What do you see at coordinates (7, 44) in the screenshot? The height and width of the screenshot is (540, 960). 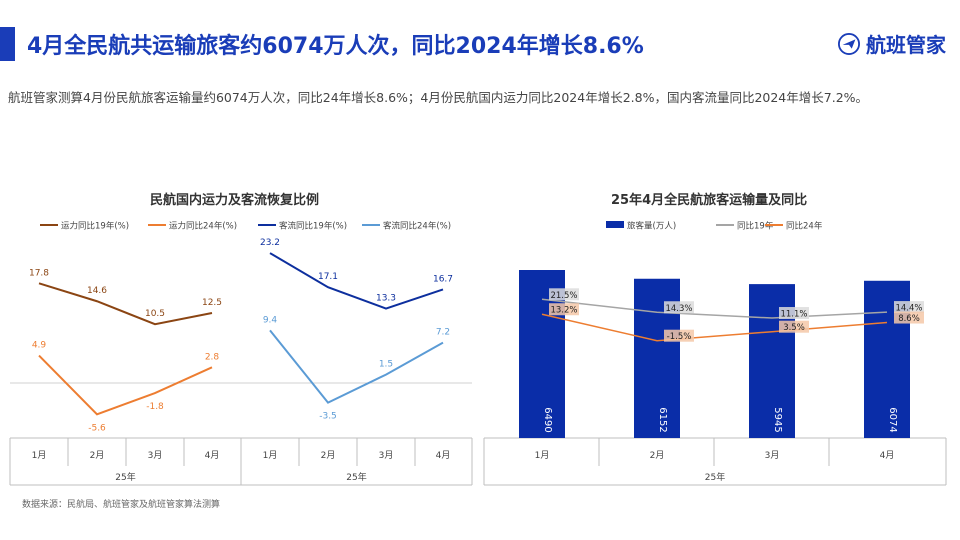 I see `title-accent-bar` at bounding box center [7, 44].